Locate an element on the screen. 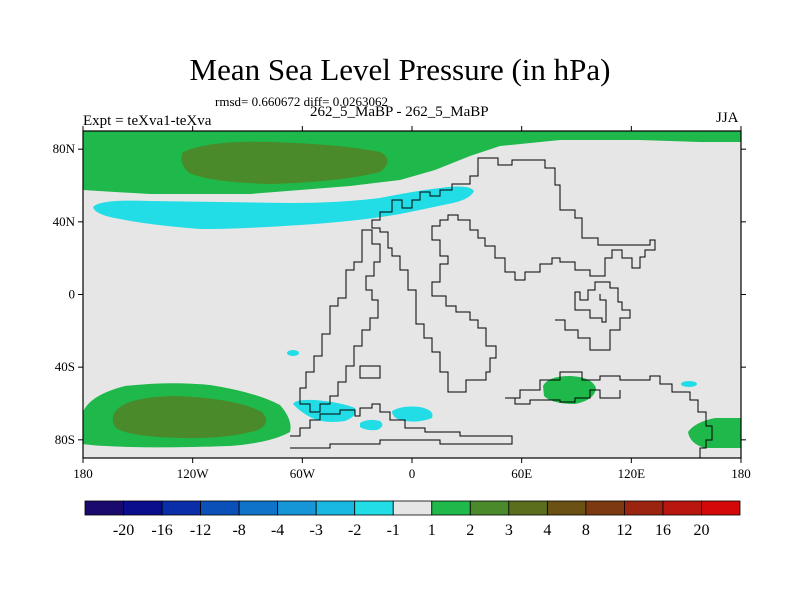  coastline-australia-south is located at coordinates (563, 397).